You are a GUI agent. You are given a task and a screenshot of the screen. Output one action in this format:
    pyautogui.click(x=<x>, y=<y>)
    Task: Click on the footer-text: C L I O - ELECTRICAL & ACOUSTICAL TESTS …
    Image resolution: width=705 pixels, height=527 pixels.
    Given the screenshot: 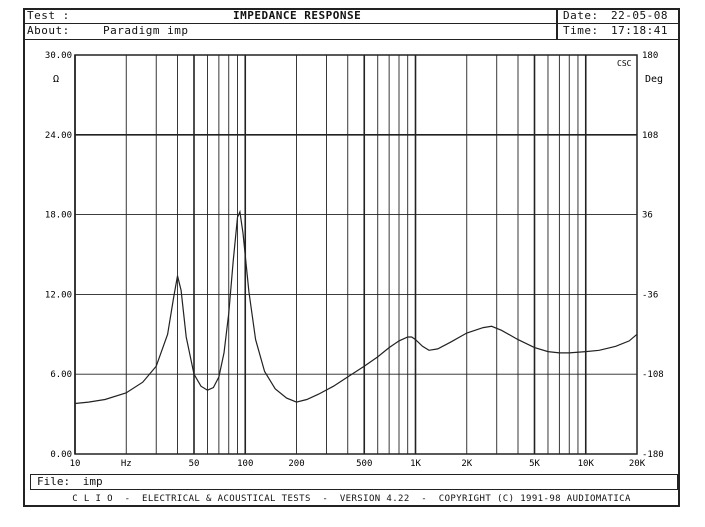 What is the action you would take?
    pyautogui.click(x=351, y=499)
    